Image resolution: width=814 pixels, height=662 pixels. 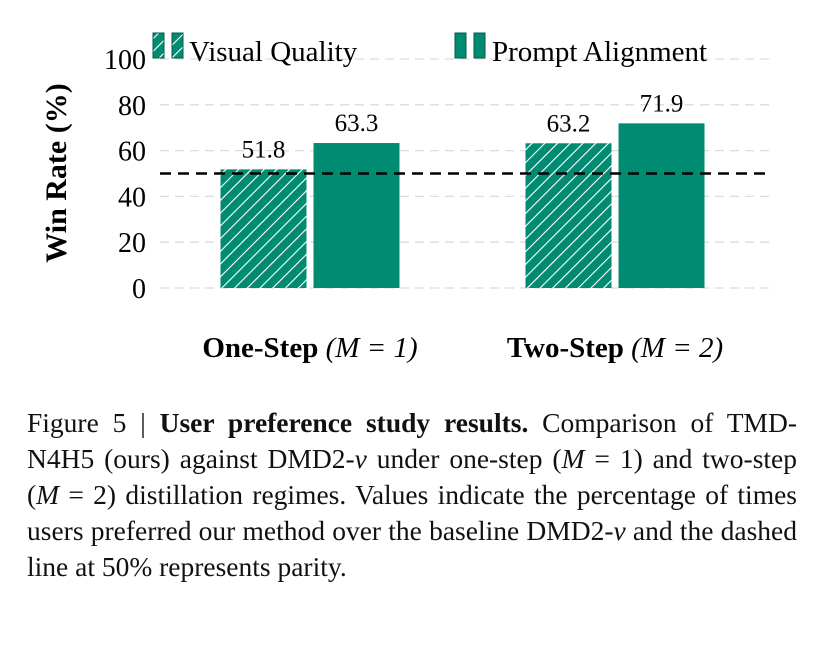 What do you see at coordinates (615, 348) in the screenshot?
I see `x-tick-label: Two-Step (M = 2)` at bounding box center [615, 348].